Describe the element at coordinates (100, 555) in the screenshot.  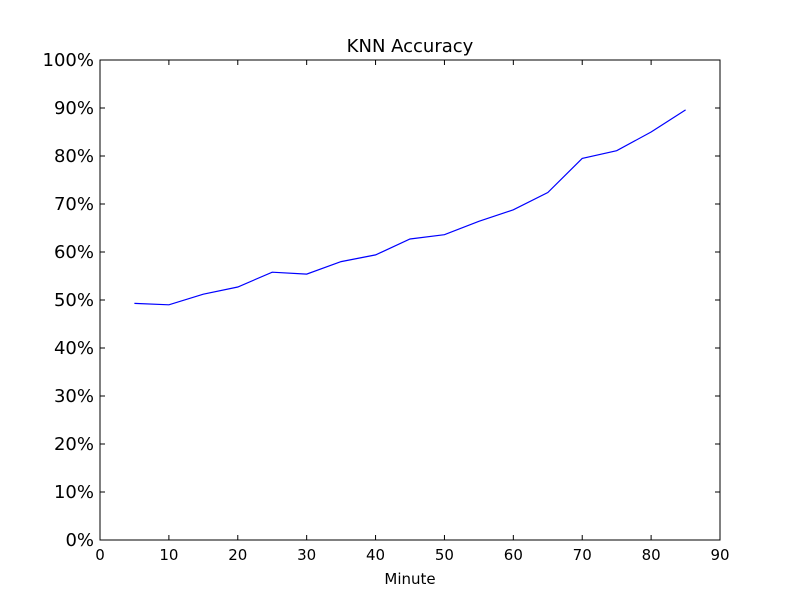
I see `x-tick-label: 0` at that location.